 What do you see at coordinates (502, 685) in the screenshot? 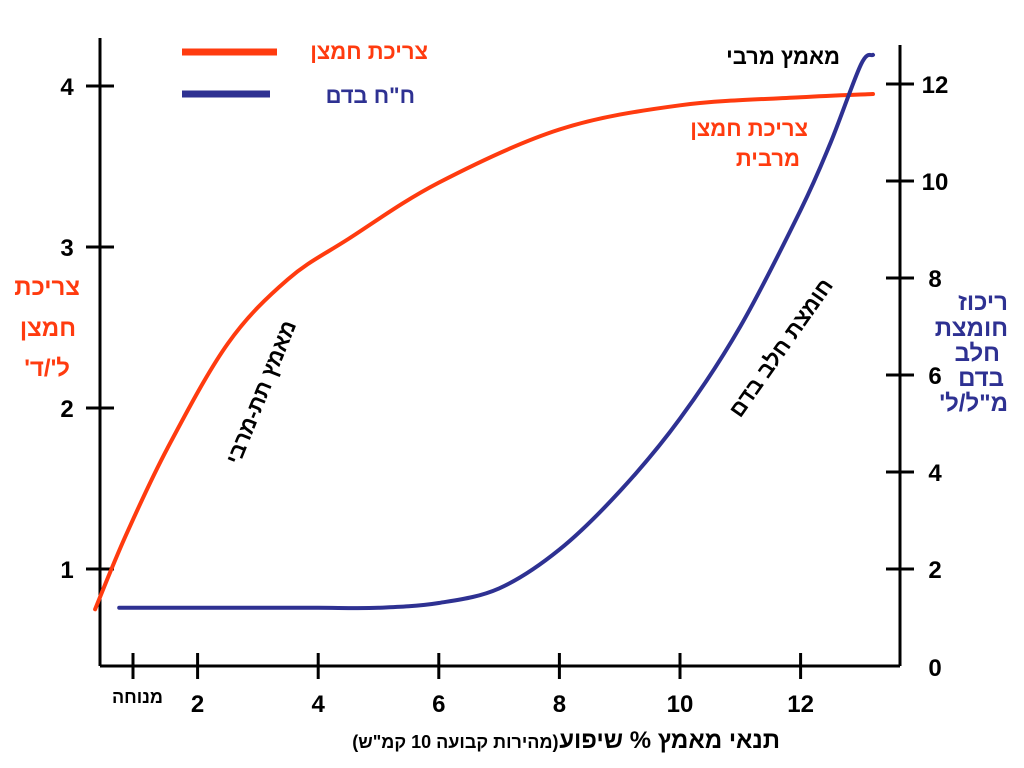
I see `x-ticks: 2 4 6 8 10 12` at bounding box center [502, 685].